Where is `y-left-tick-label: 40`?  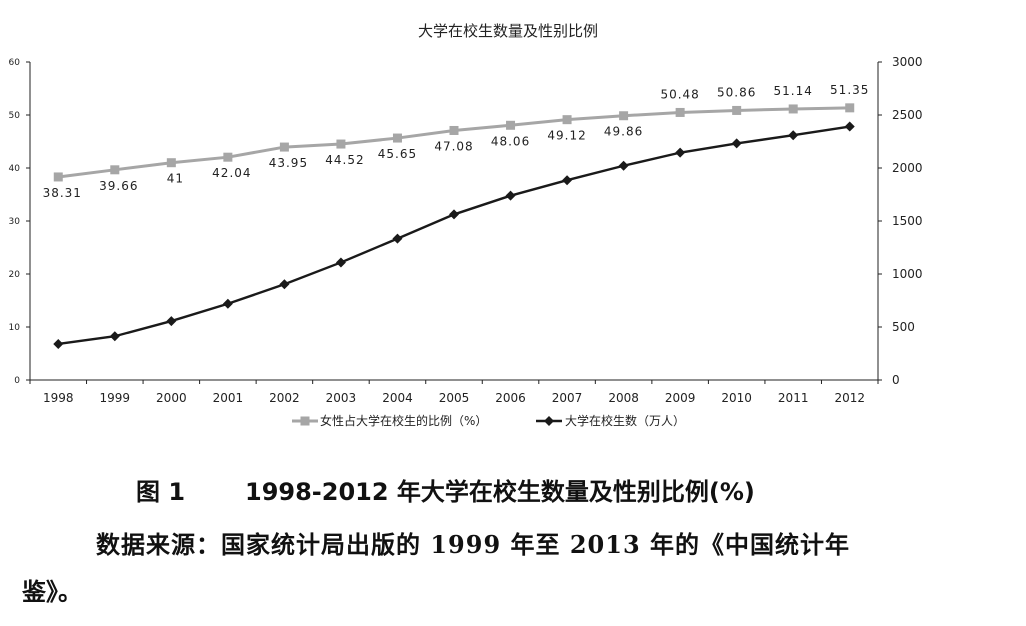
y-left-tick-label: 40 is located at coordinates (15, 169).